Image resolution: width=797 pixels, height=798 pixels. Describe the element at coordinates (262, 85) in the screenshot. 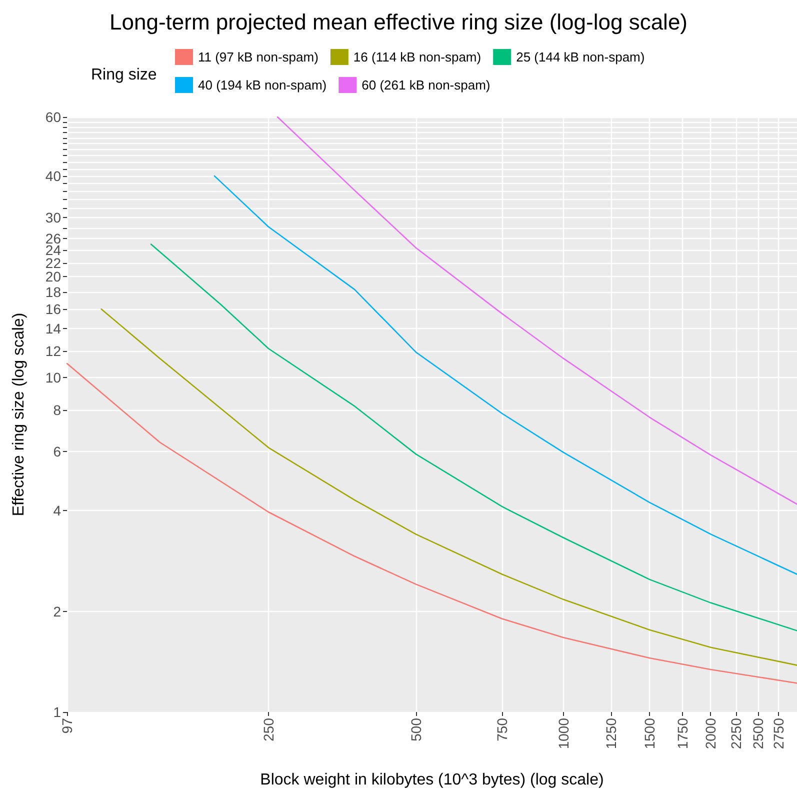

I see `legend-label: 40 (194 kB non-spam)` at that location.